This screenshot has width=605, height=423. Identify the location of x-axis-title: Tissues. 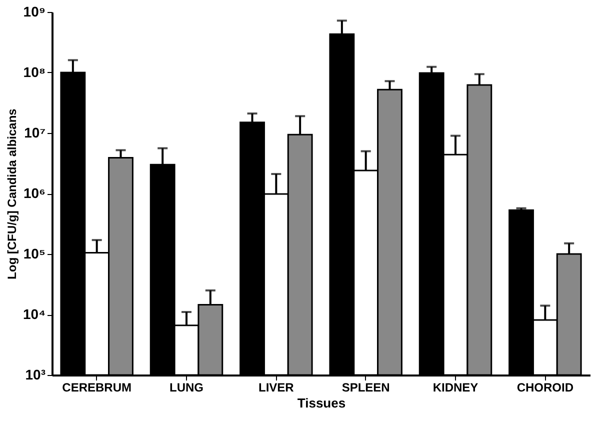
(321, 403).